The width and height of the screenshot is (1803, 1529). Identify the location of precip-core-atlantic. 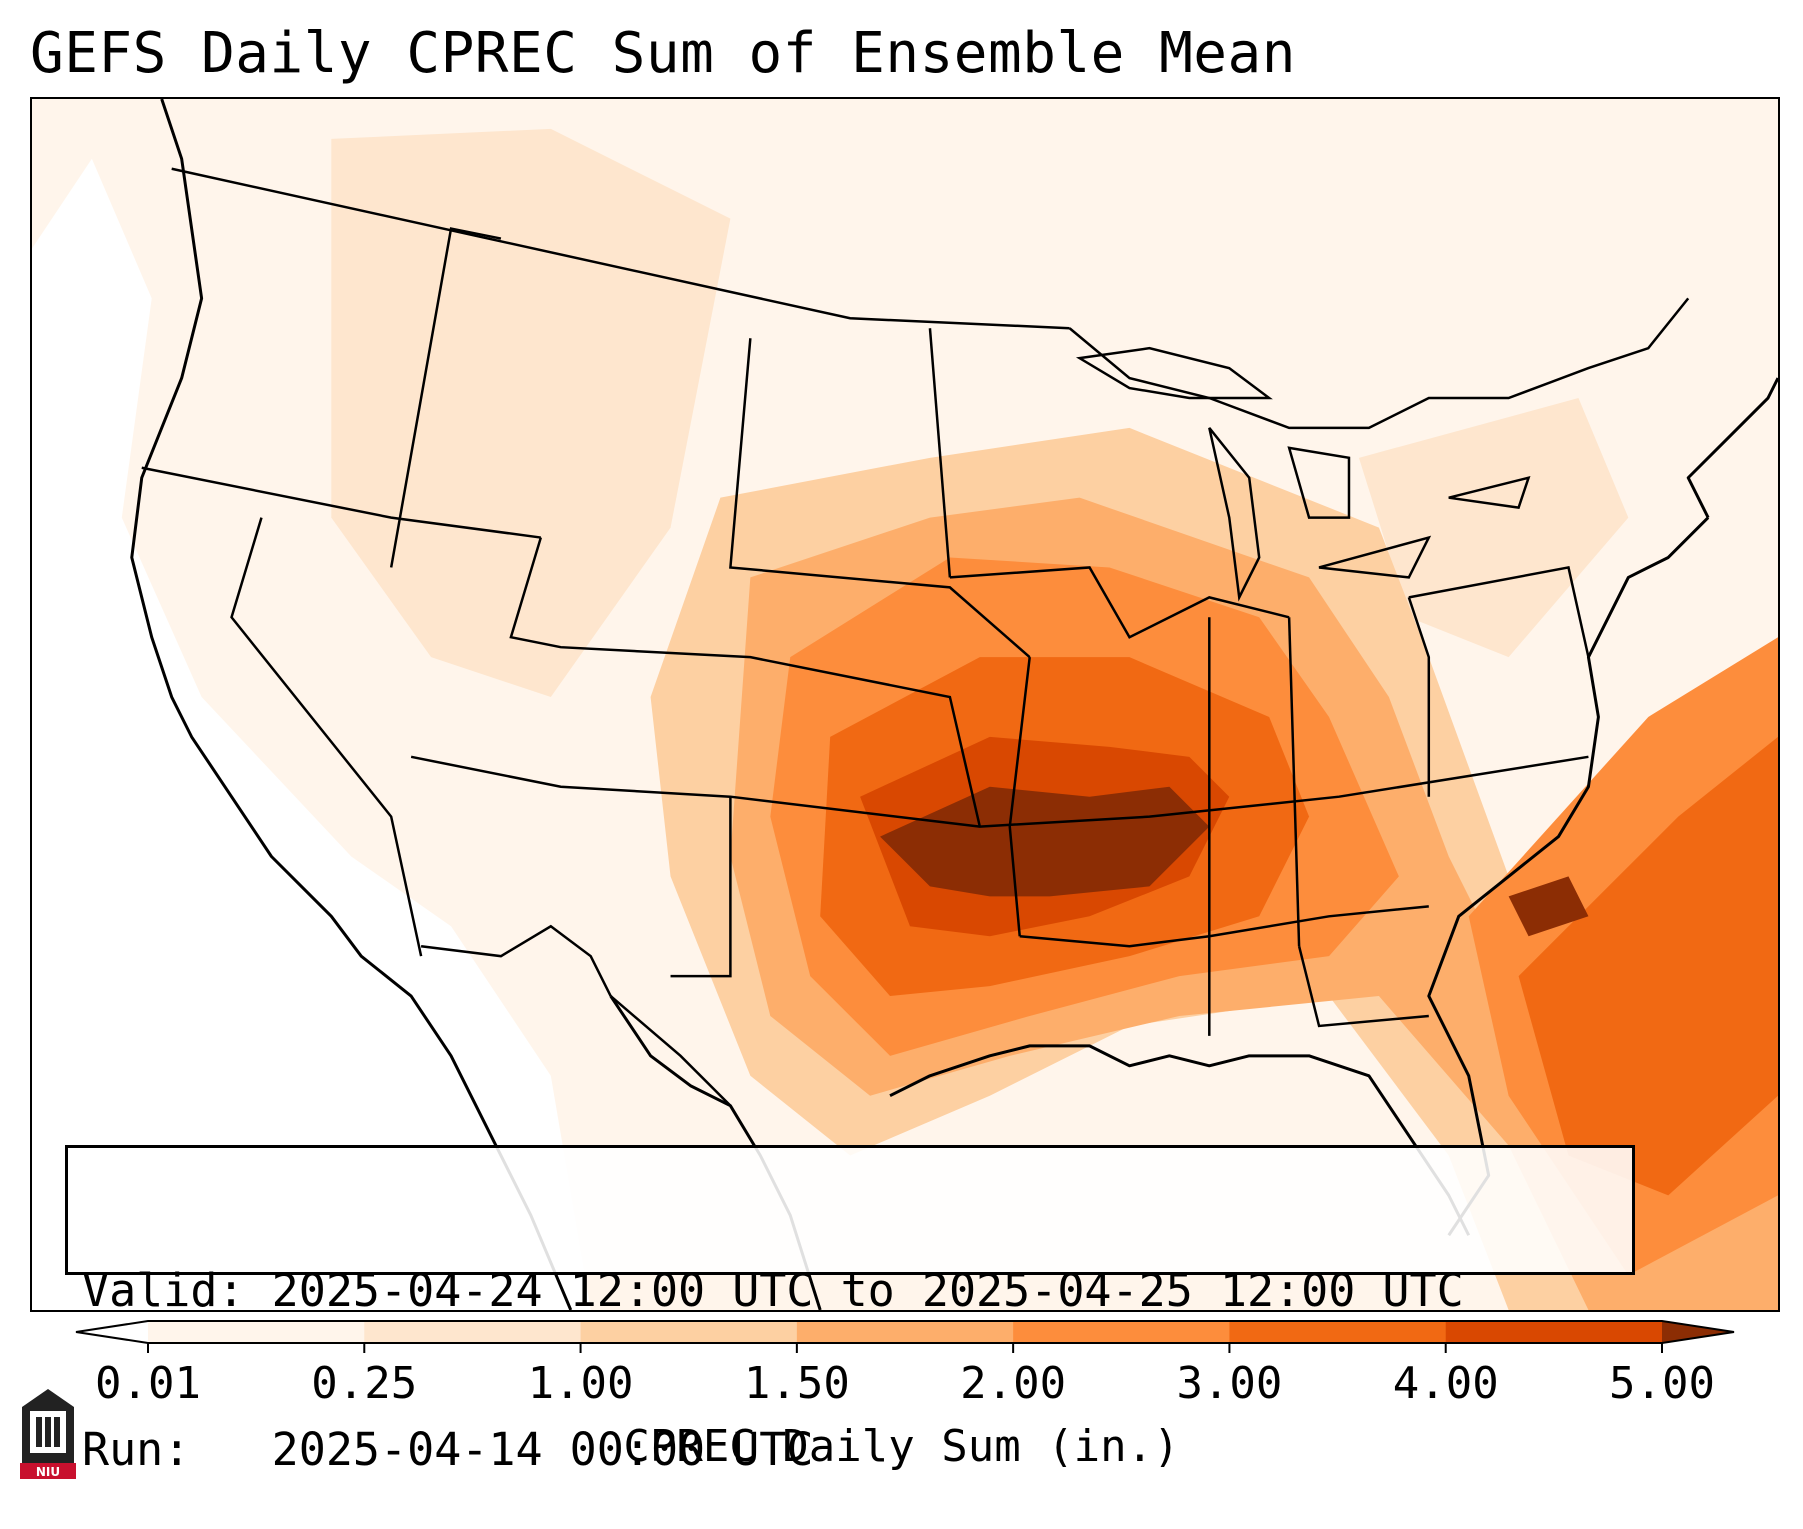
(1548, 906).